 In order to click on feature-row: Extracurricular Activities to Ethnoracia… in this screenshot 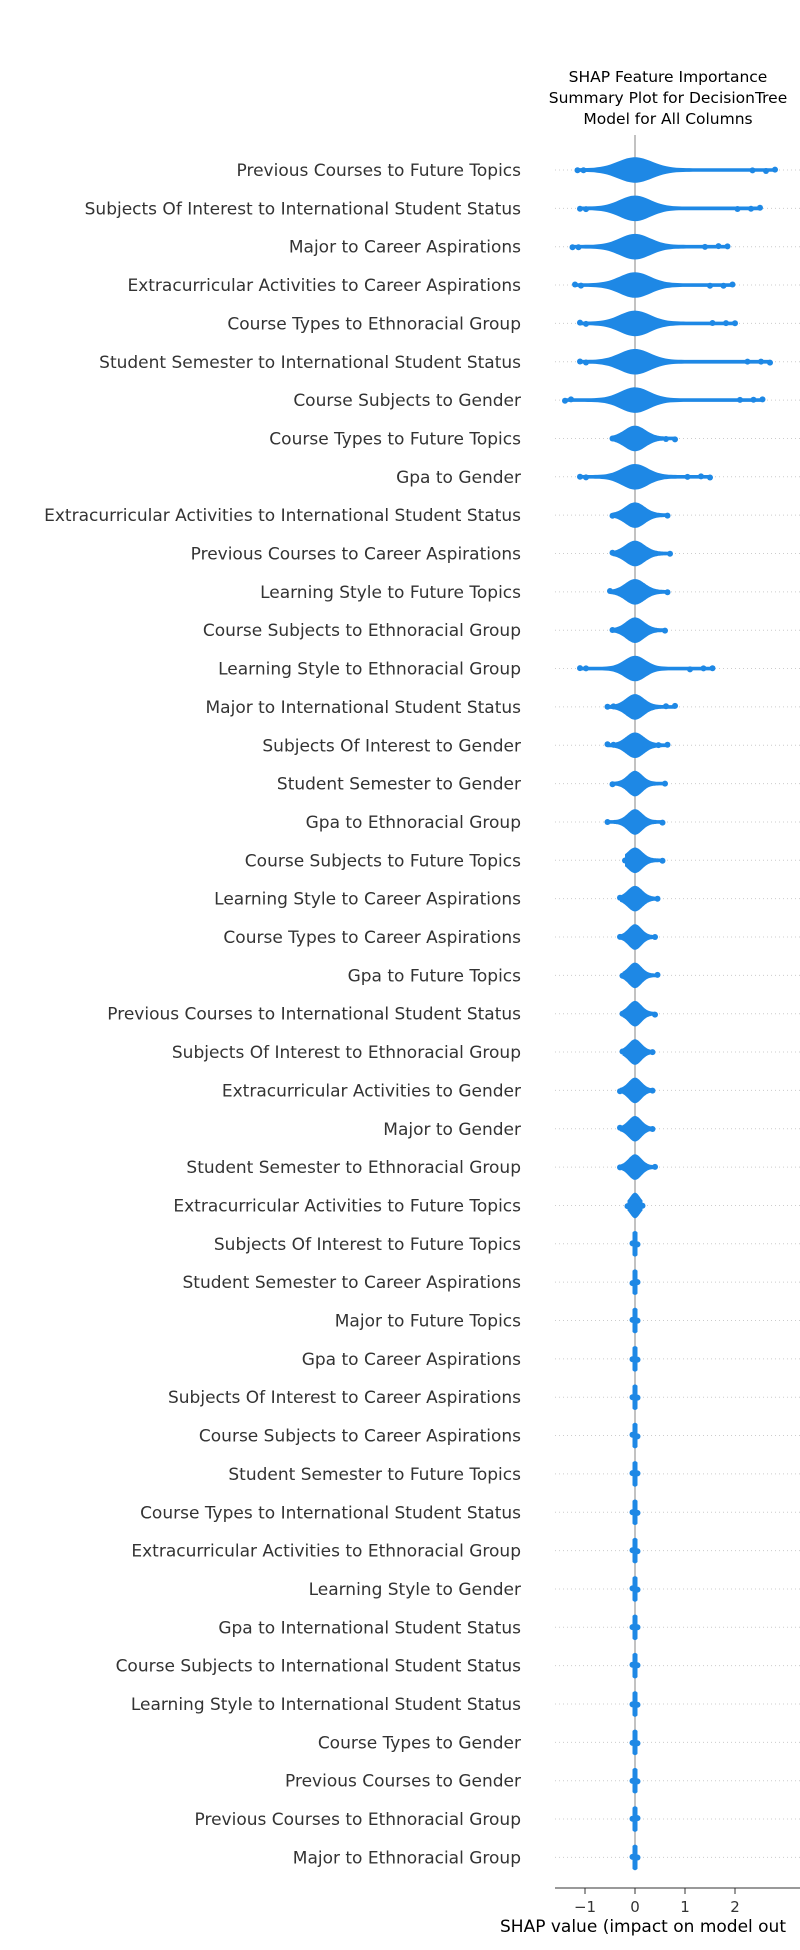, I will do `click(386, 1550)`.